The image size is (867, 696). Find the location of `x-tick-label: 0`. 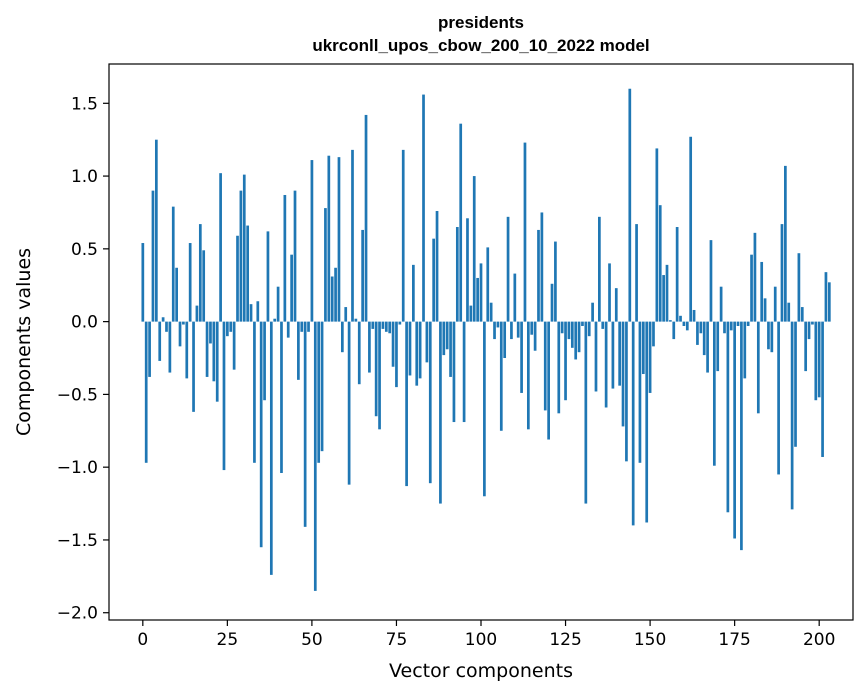

x-tick-label: 0 is located at coordinates (142, 640).